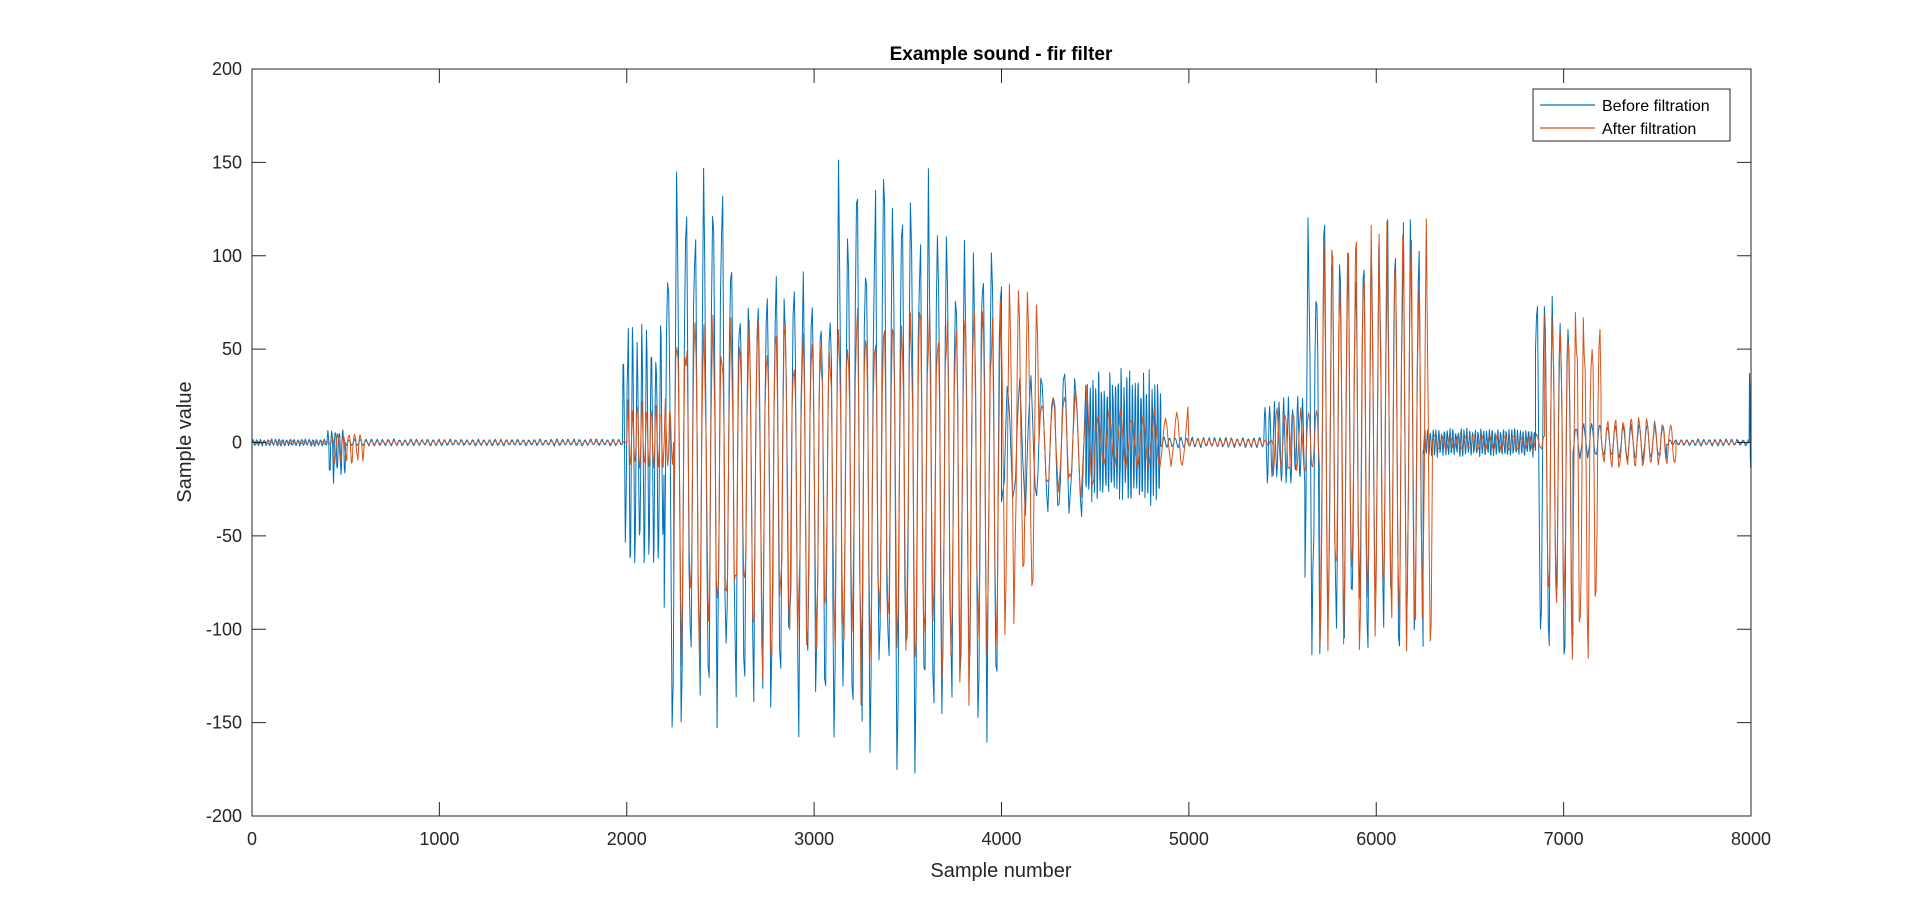 Image resolution: width=1920 pixels, height=911 pixels. Describe the element at coordinates (229, 536) in the screenshot. I see `y-tick-label: -50` at that location.